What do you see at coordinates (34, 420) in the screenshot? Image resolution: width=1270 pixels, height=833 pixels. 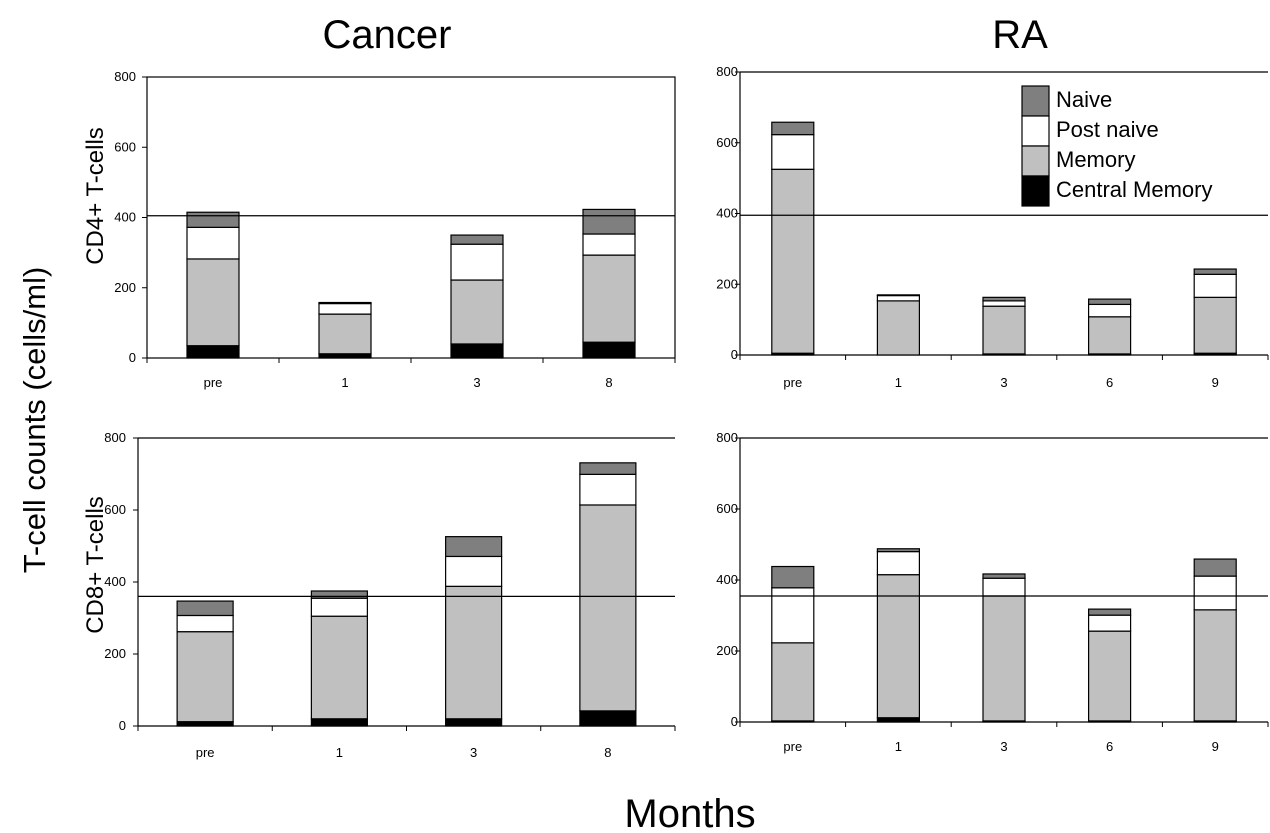 I see `y-axis-title: T-cell counts (cells/ml)` at bounding box center [34, 420].